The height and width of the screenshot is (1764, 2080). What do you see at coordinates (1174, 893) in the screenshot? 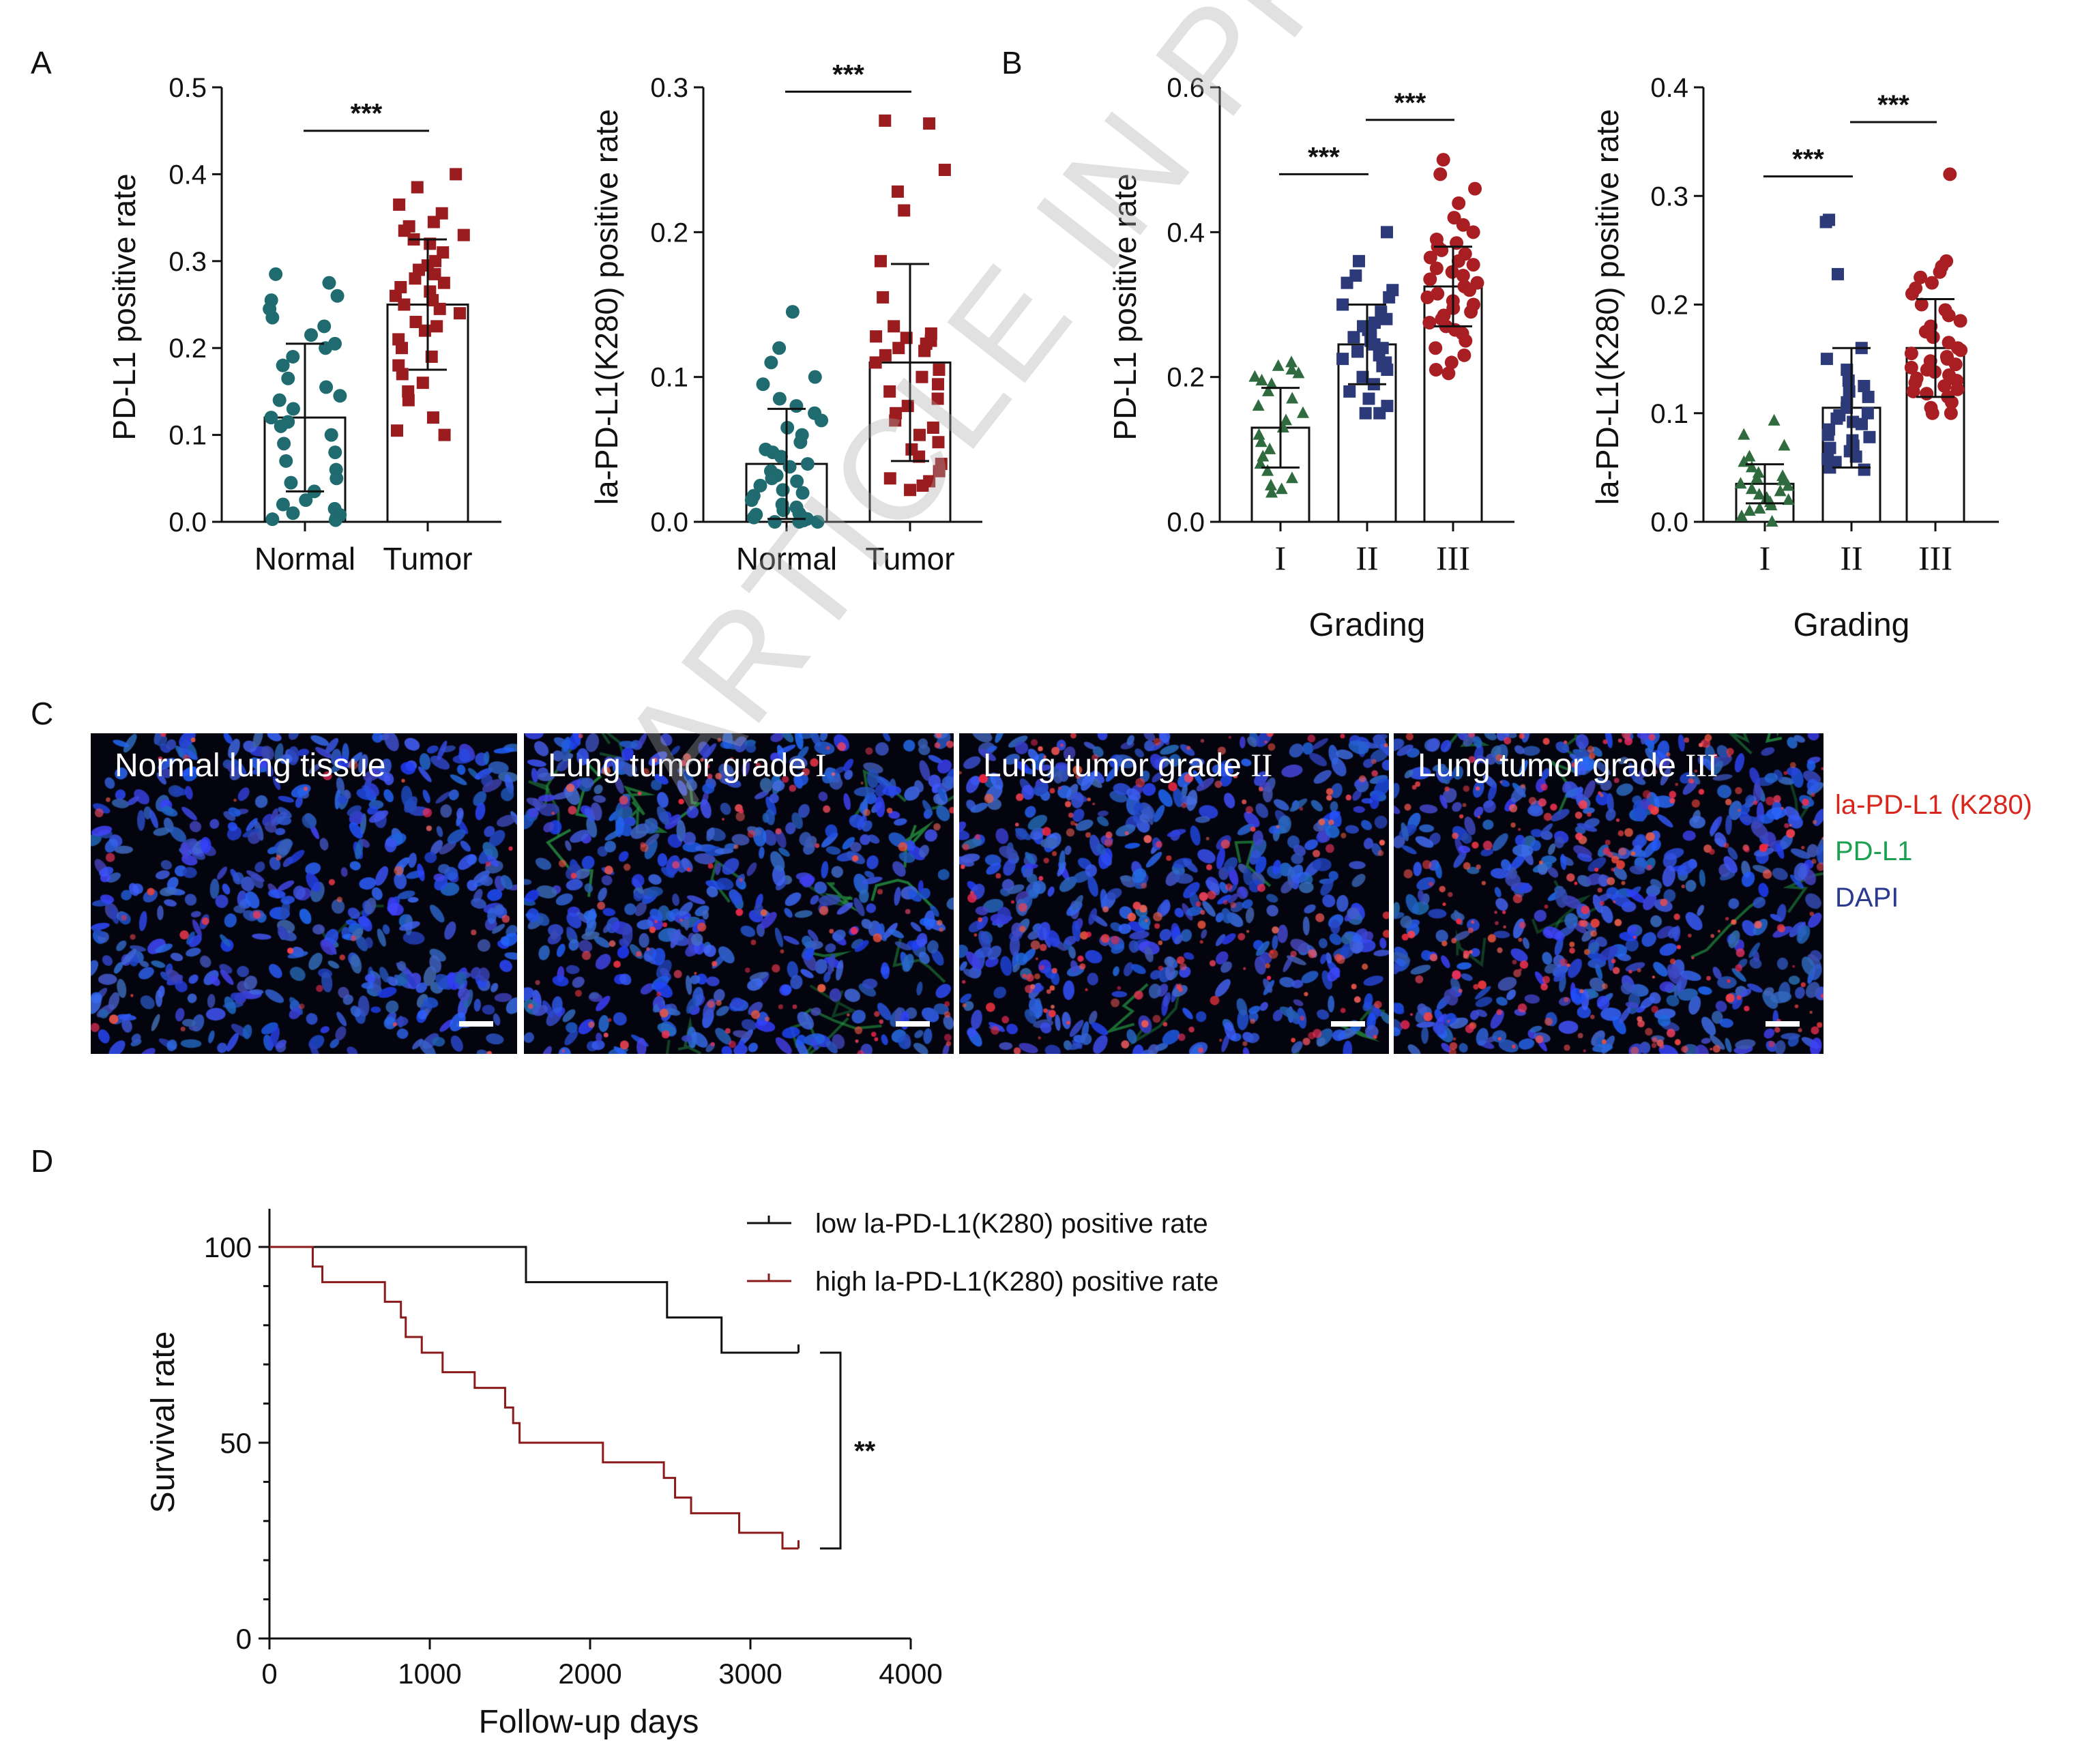
I see `micrograph-tumor-grade-2: Lung tumor grade II` at bounding box center [1174, 893].